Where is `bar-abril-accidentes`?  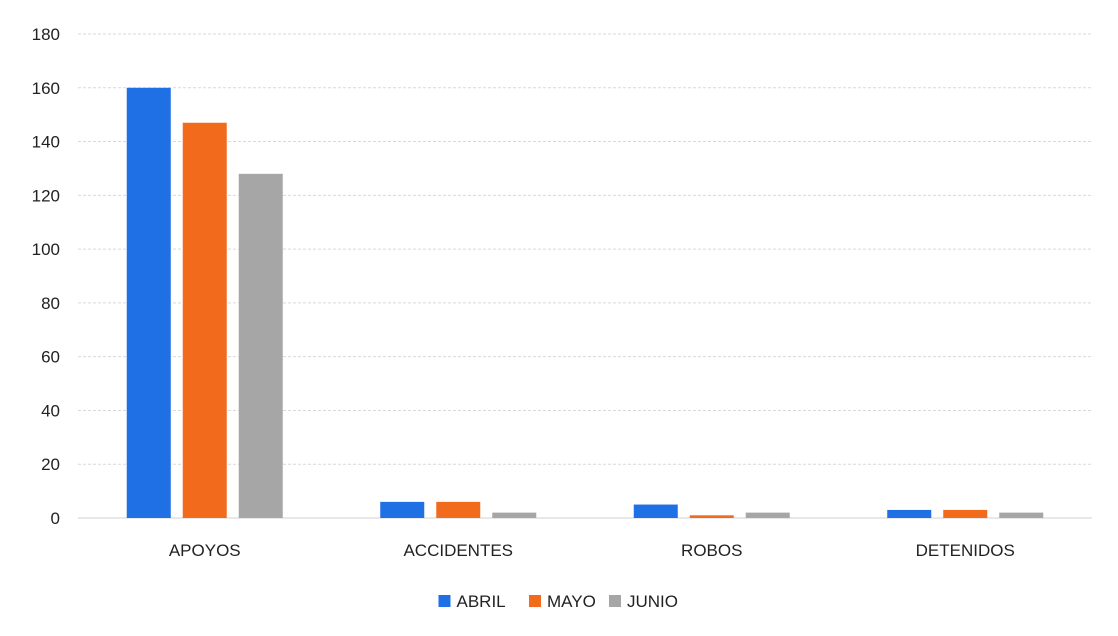 bar-abril-accidentes is located at coordinates (402, 509).